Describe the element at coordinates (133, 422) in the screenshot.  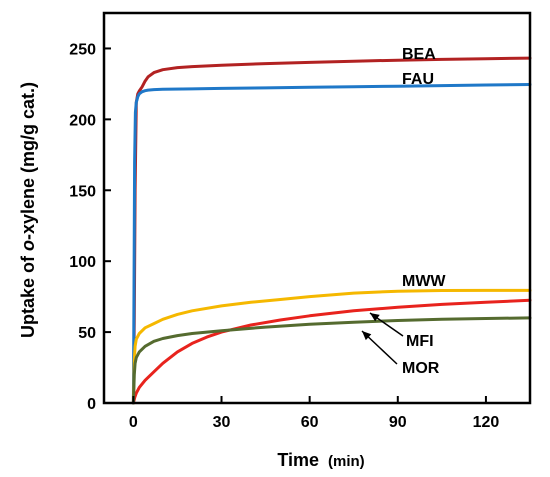
I see `x-tick-label: 0` at that location.